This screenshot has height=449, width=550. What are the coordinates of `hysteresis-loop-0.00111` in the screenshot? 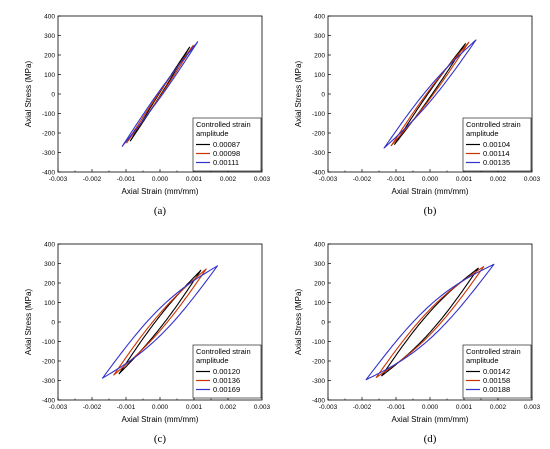 It's located at (160, 94).